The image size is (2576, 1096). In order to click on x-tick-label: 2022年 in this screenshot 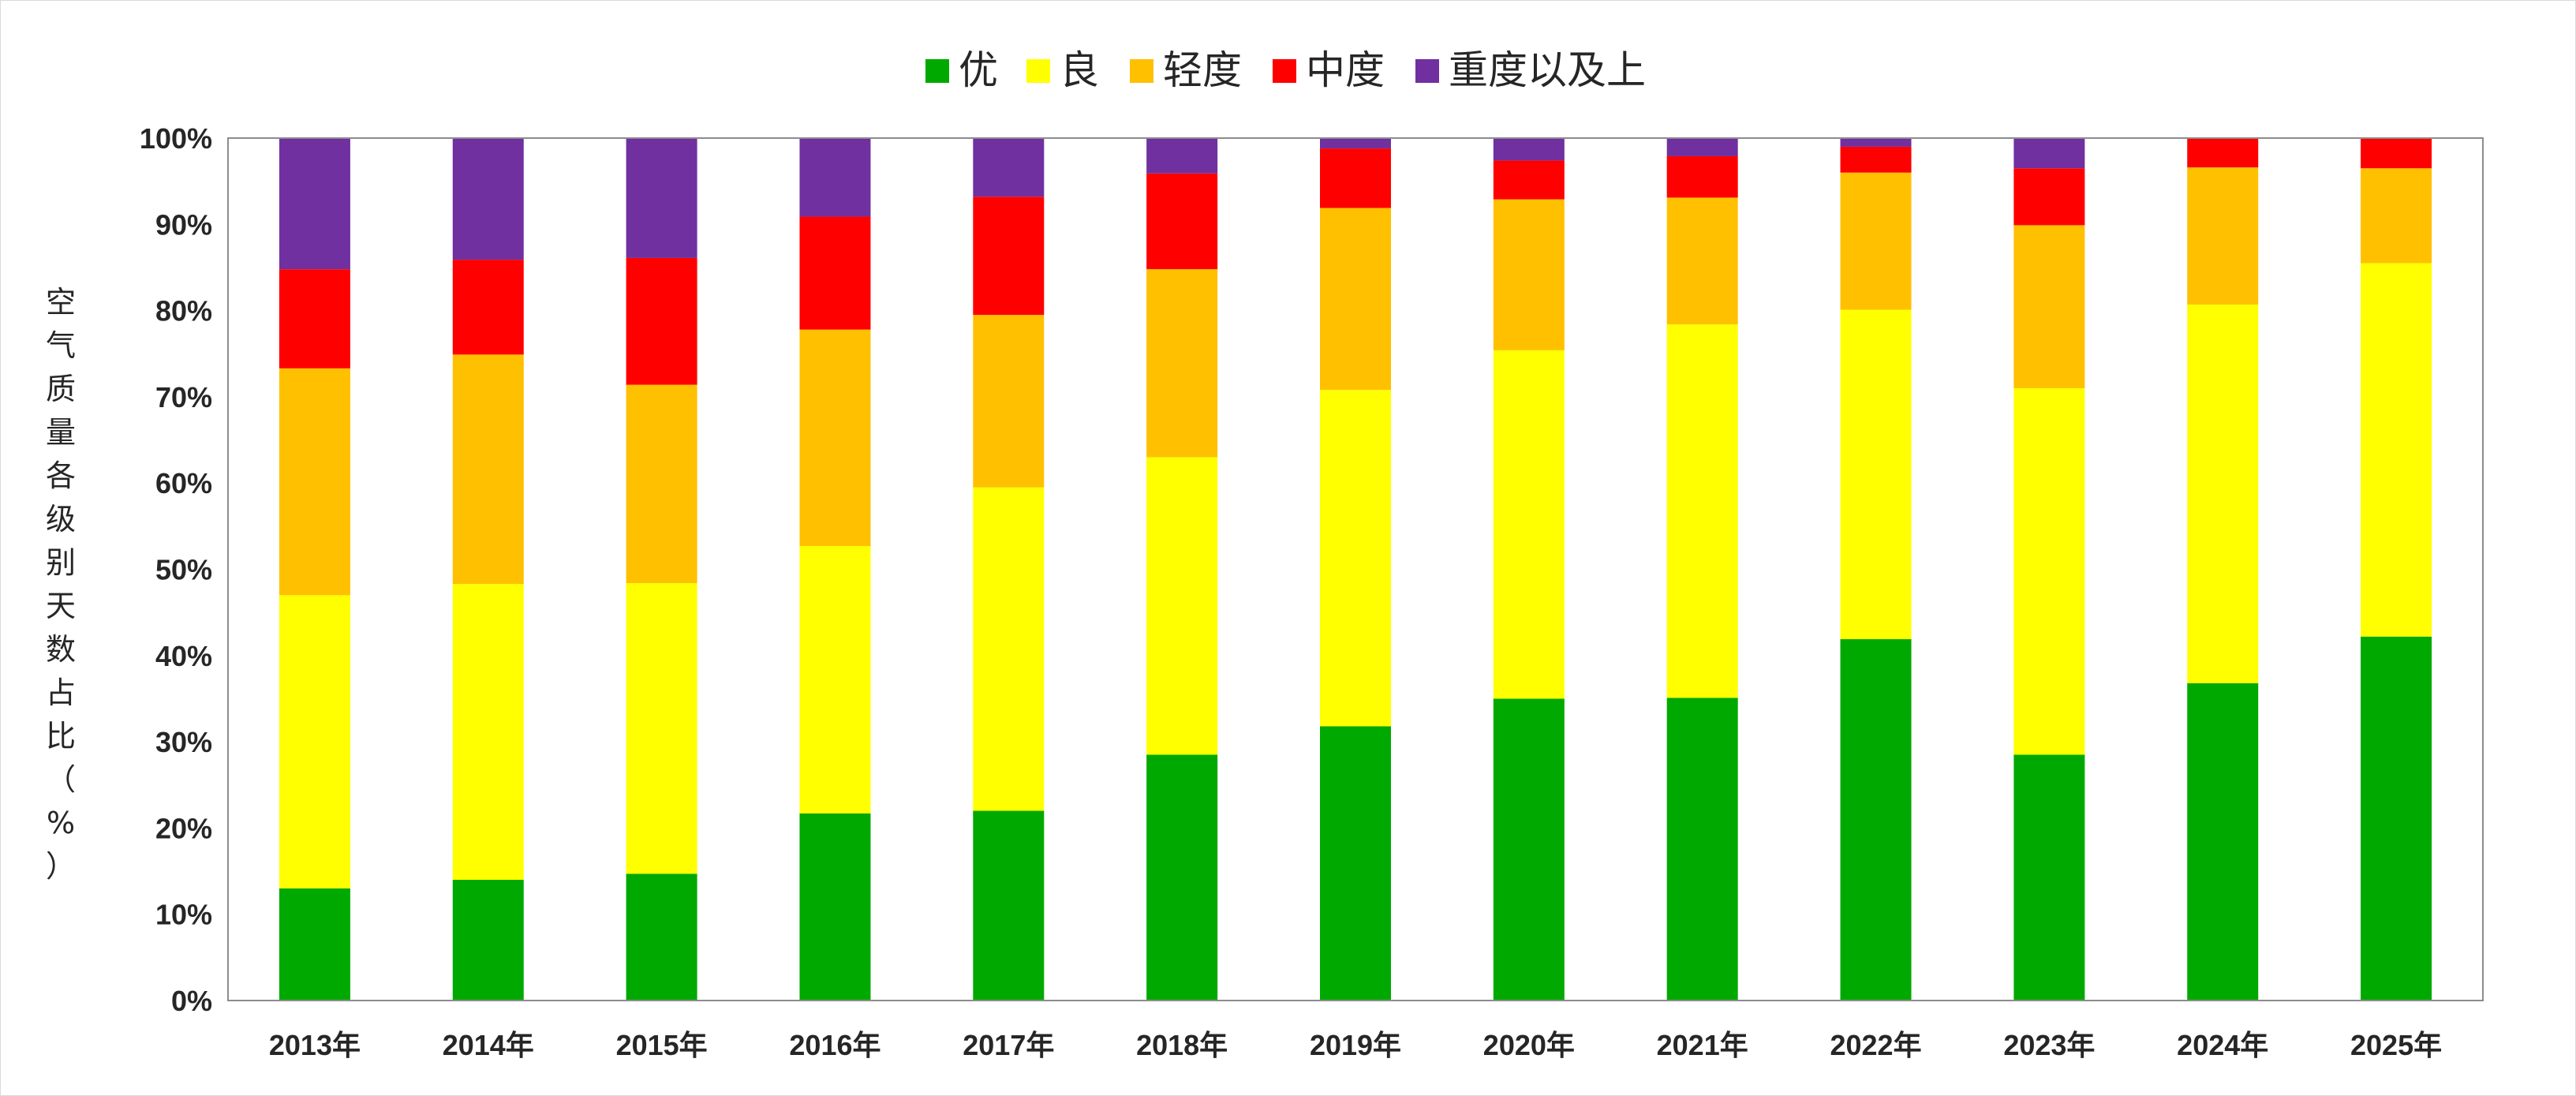, I will do `click(1876, 1045)`.